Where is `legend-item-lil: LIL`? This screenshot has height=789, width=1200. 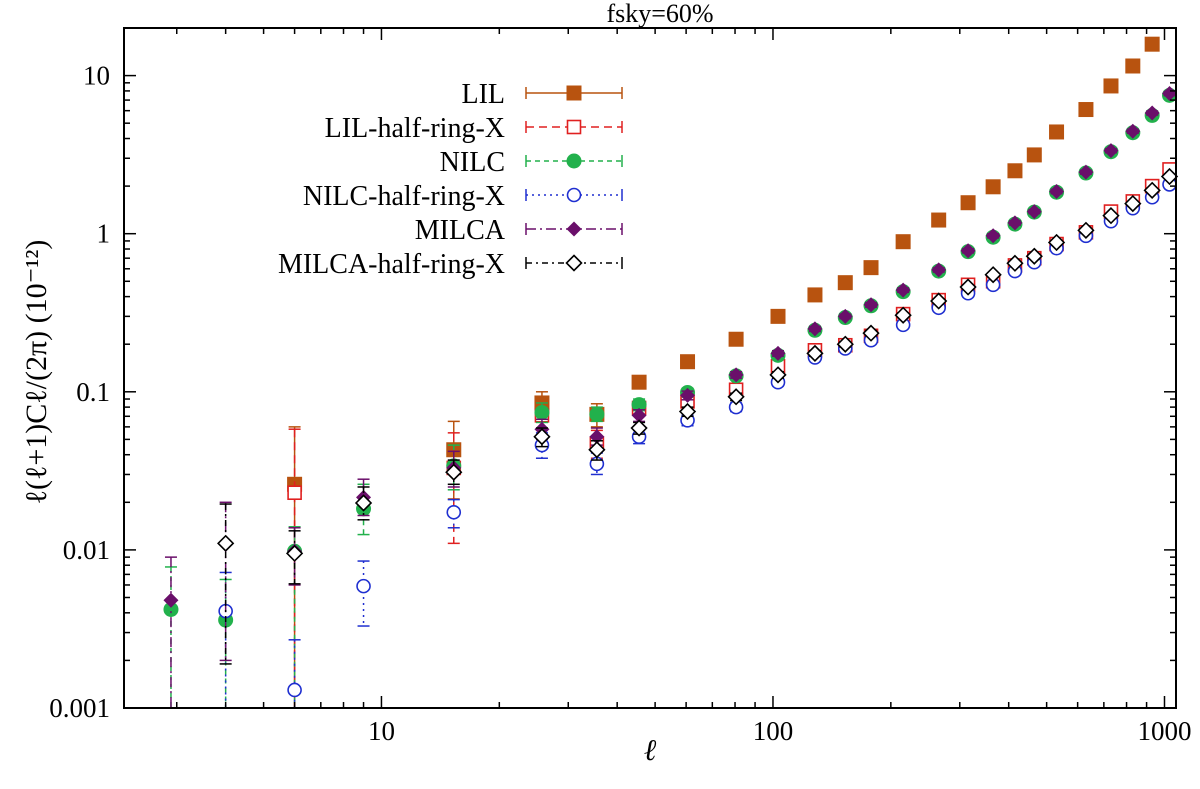
legend-item-lil: LIL is located at coordinates (542, 94).